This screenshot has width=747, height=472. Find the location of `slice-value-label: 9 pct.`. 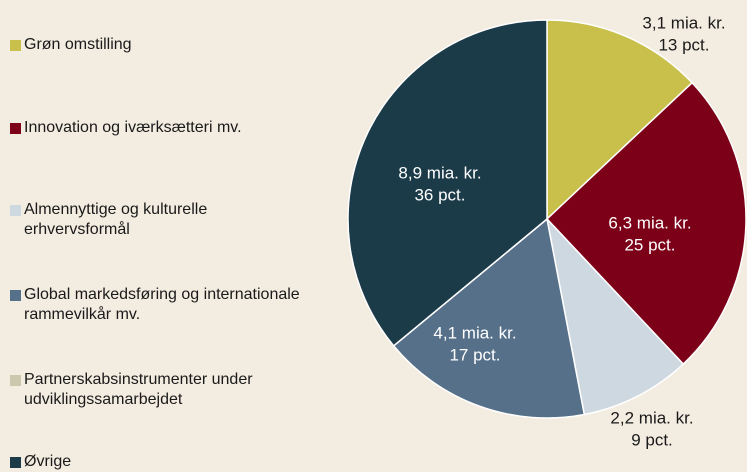

slice-value-label: 9 pct. is located at coordinates (652, 439).